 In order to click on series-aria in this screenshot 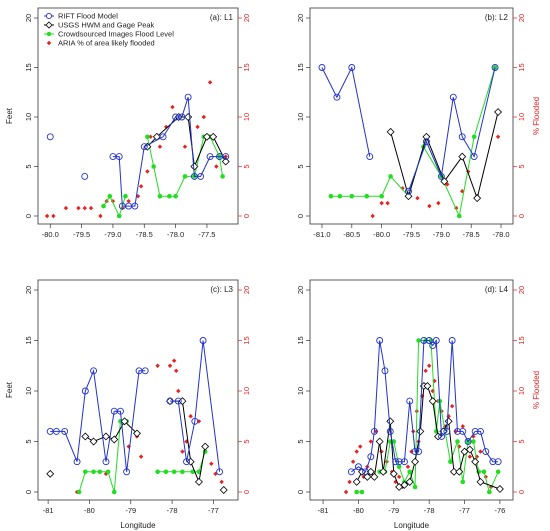, I will do `click(149, 426)`.